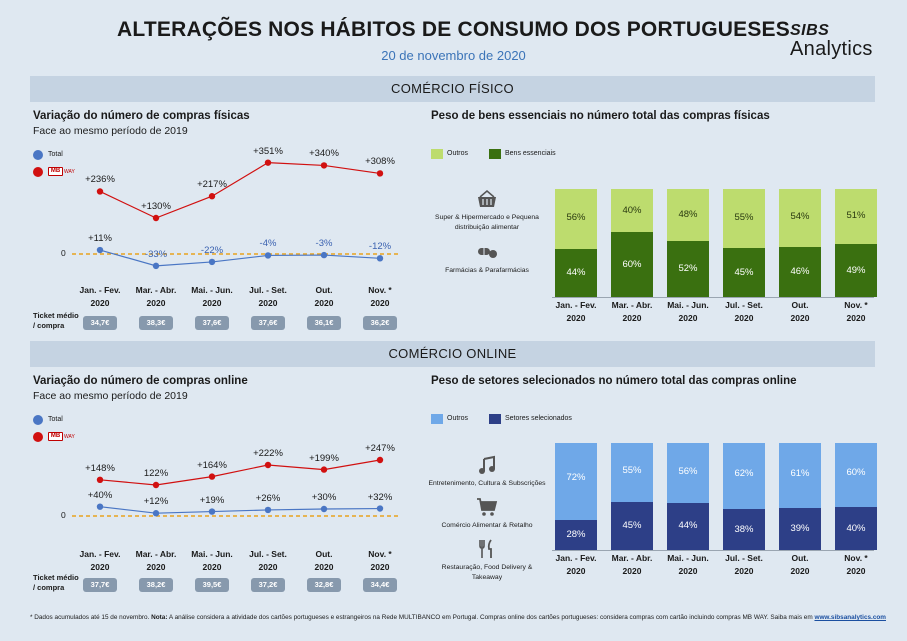 This screenshot has height=641, width=907. I want to click on bar-label-outros-5: 60%, so click(856, 473).